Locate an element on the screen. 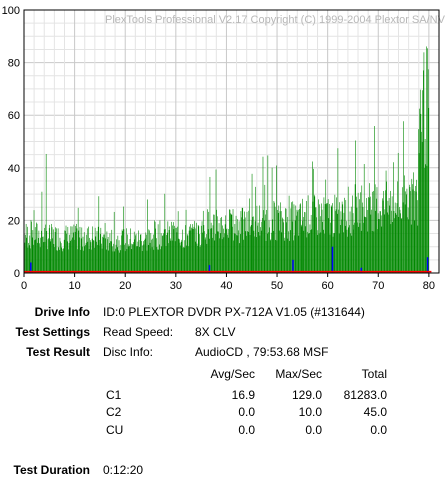  row-c2-name: C2 is located at coordinates (114, 412).